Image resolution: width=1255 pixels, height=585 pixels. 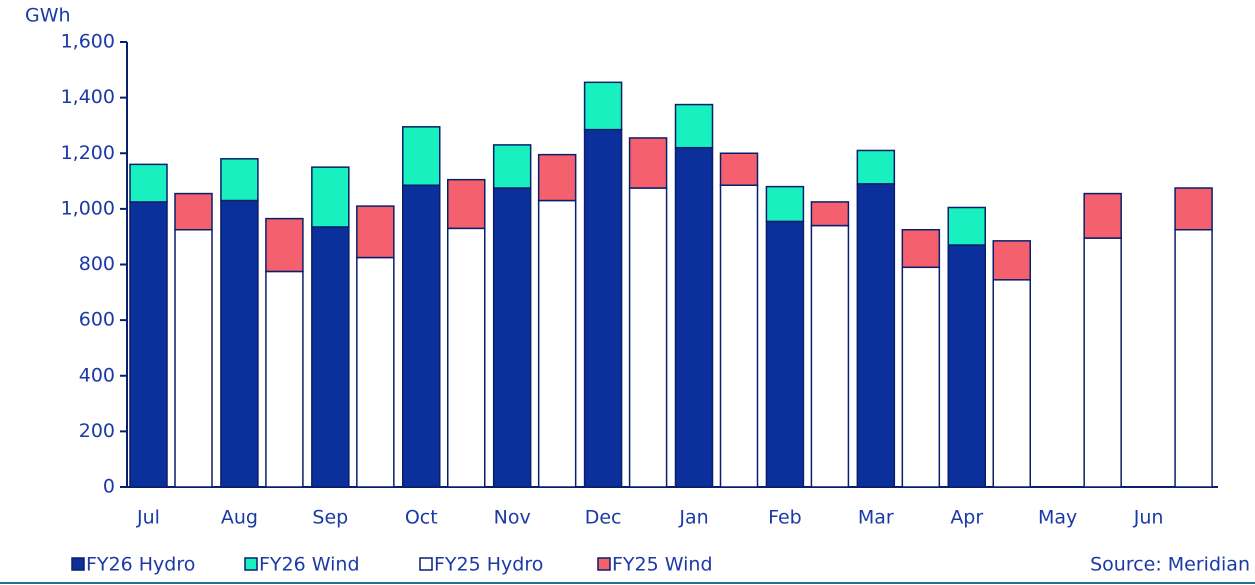 What do you see at coordinates (148, 518) in the screenshot?
I see `x-tick-label: Jul` at bounding box center [148, 518].